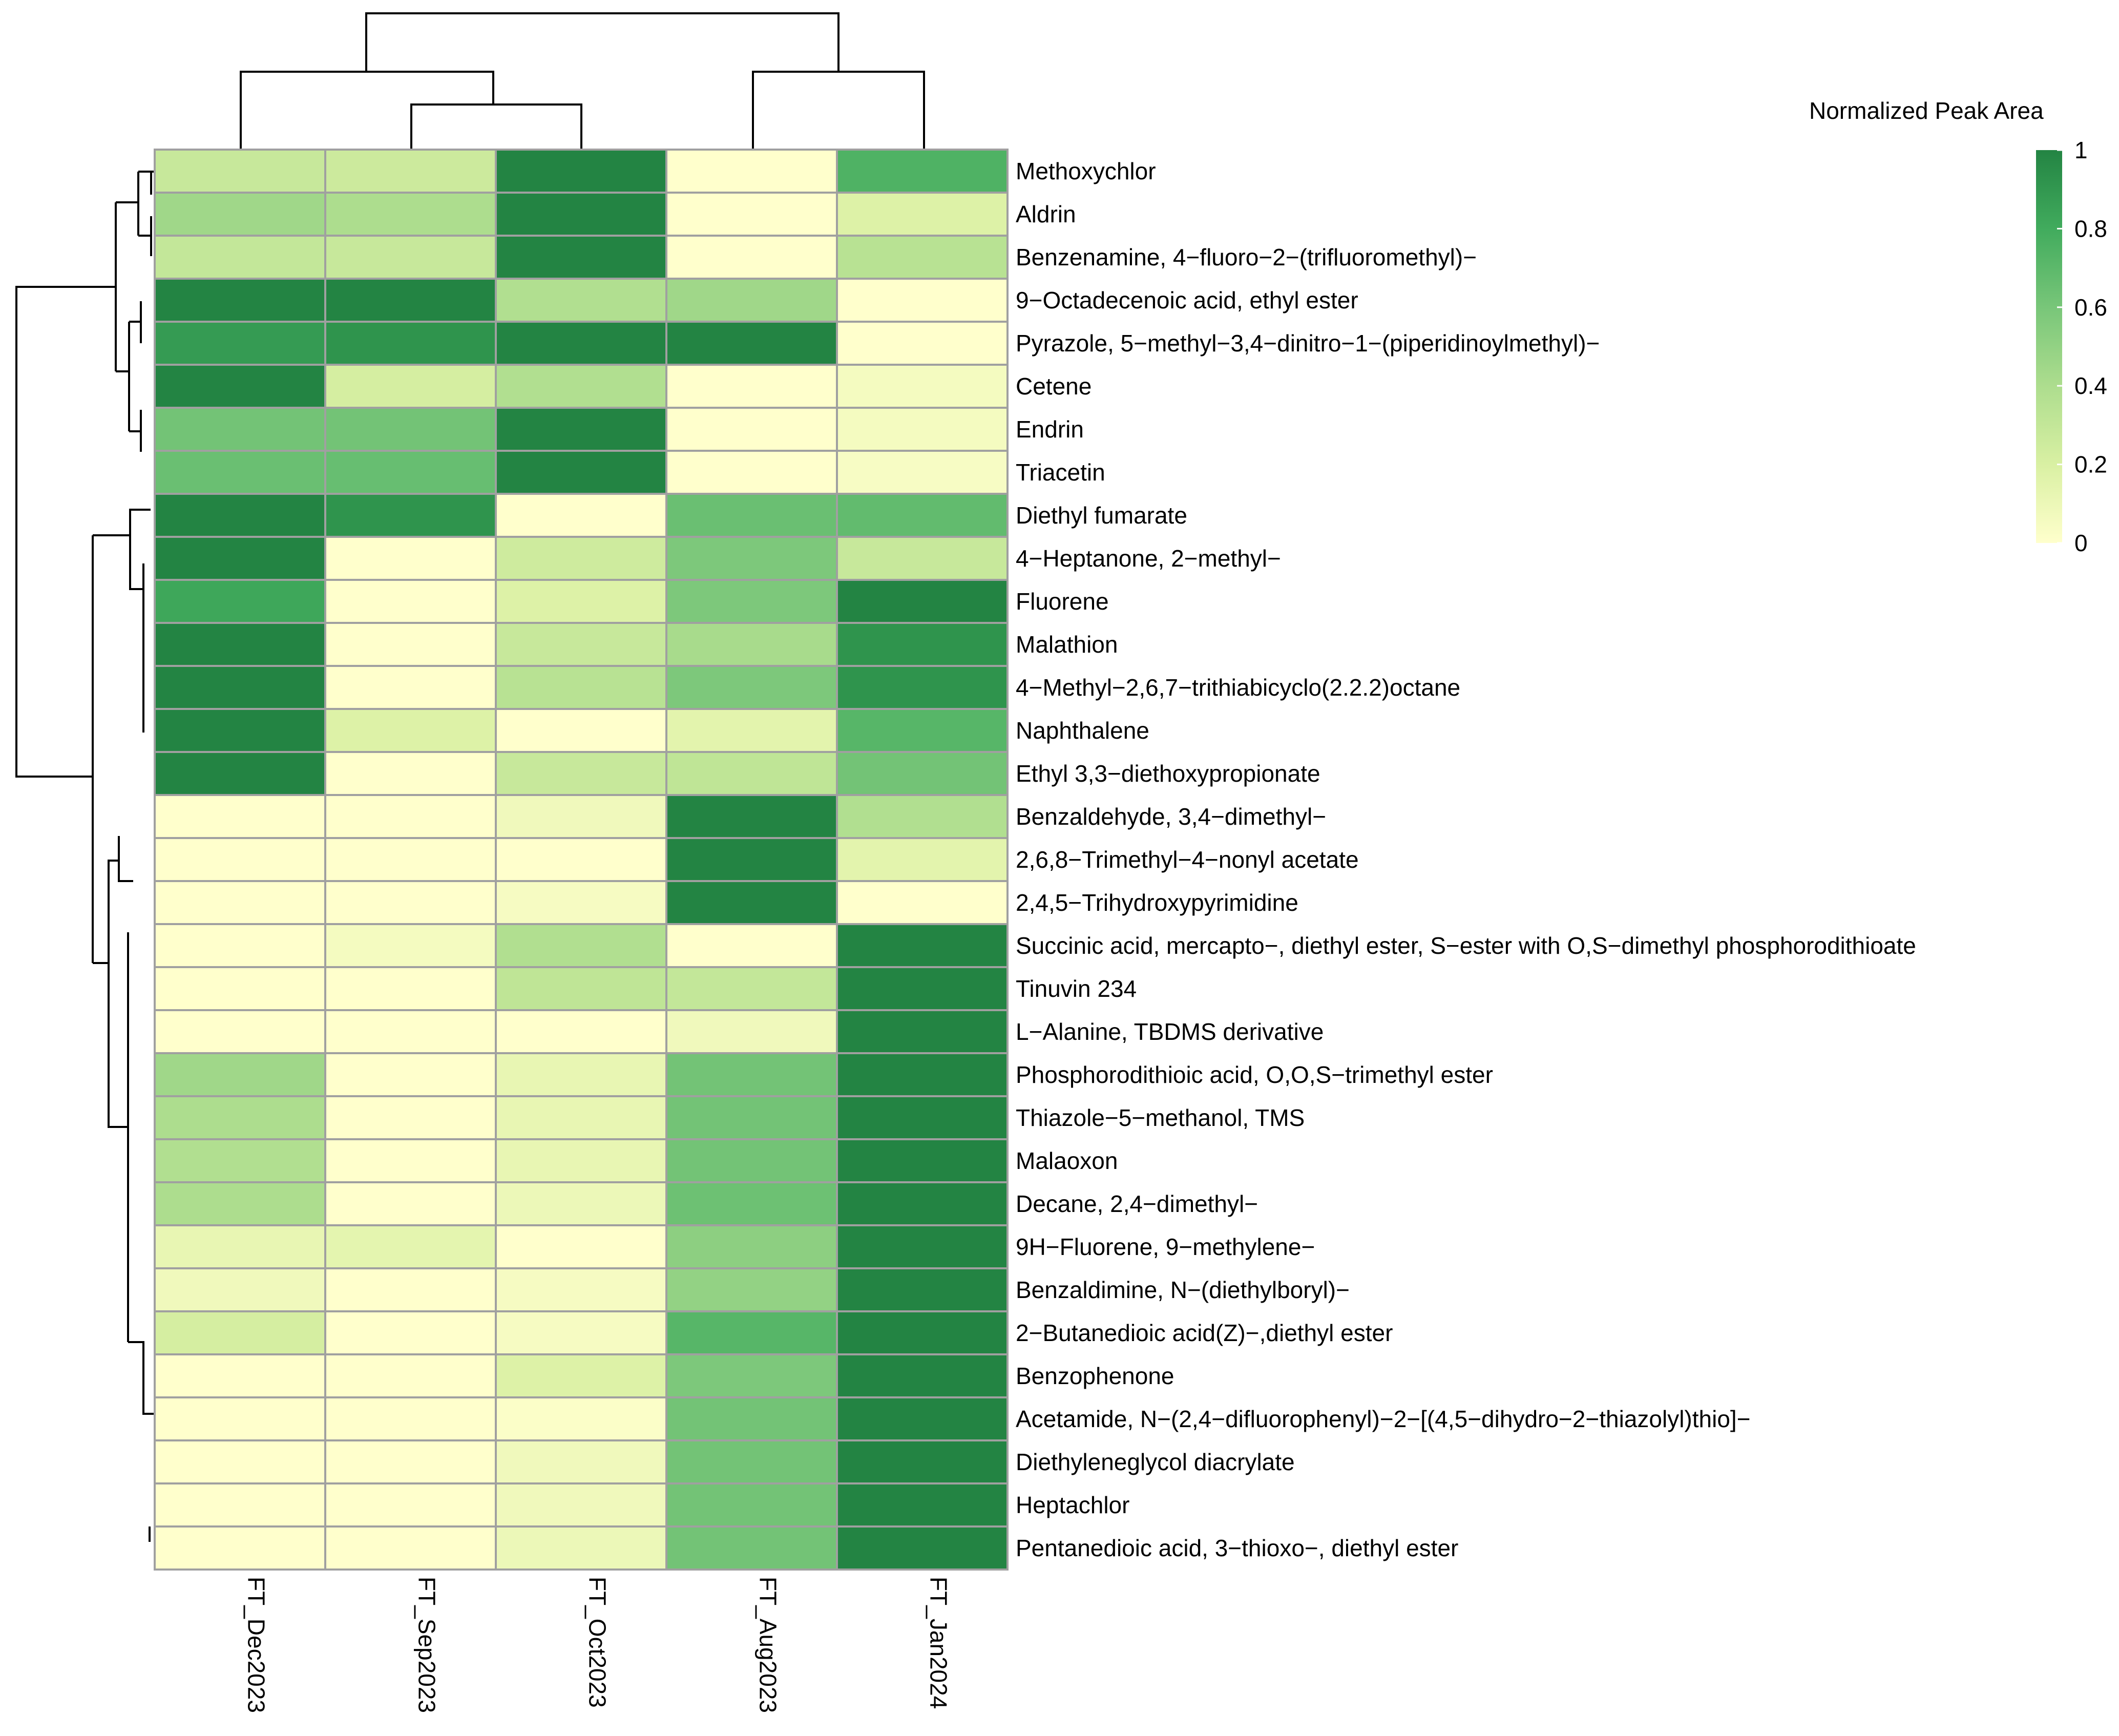  I want to click on row-label: Diethyleneglycol diacrylate, so click(1155, 1462).